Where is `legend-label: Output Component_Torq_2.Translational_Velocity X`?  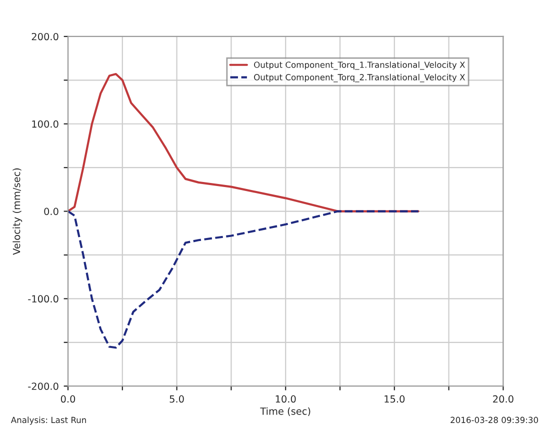 legend-label: Output Component_Torq_2.Translational_Velocity X is located at coordinates (359, 78).